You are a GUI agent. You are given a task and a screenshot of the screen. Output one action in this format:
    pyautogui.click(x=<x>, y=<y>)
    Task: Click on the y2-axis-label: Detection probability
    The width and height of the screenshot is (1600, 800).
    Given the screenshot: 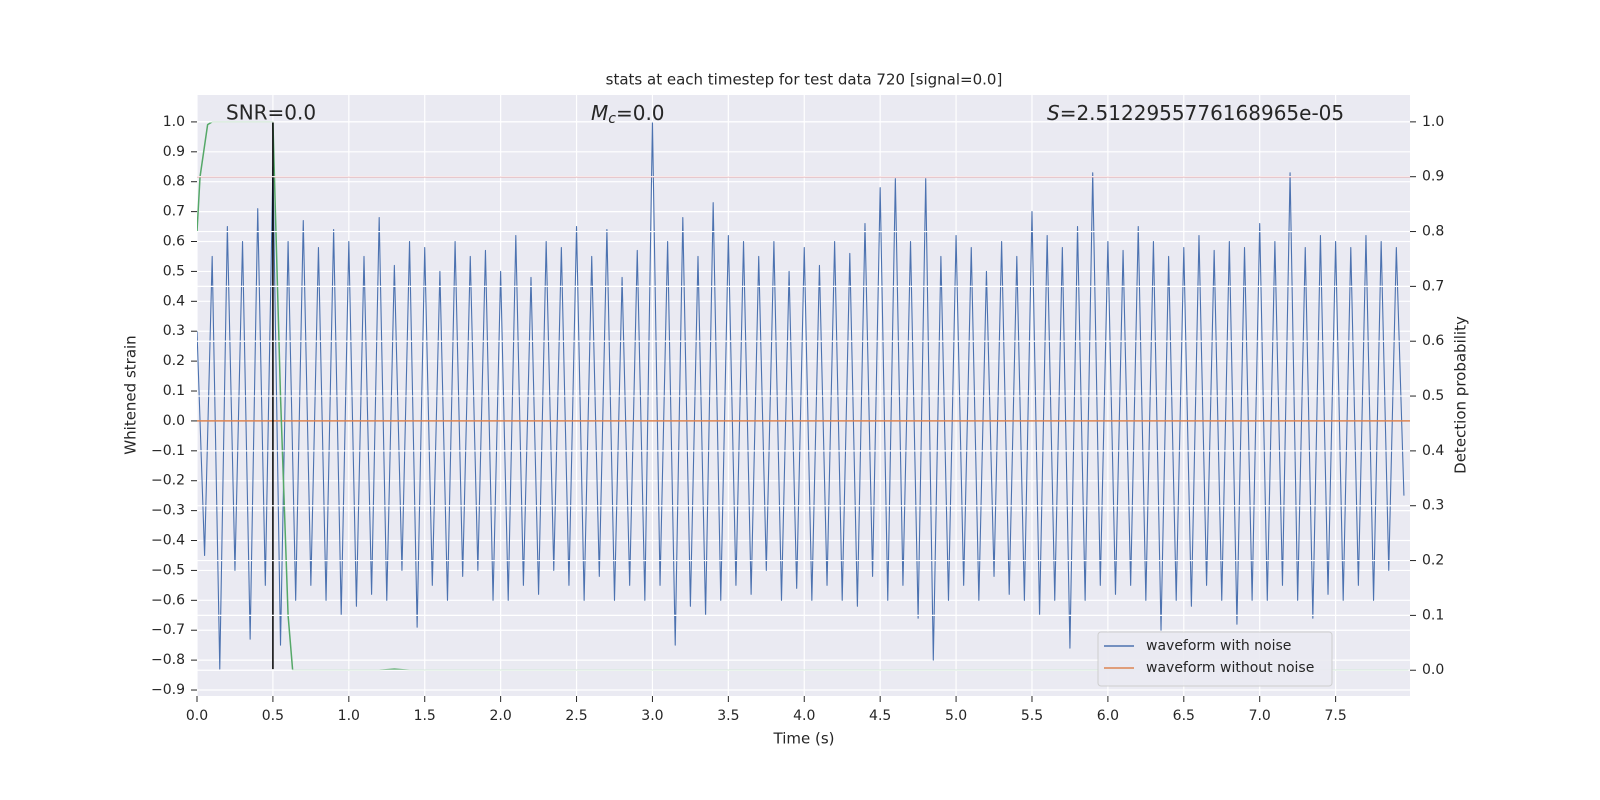 What is the action you would take?
    pyautogui.click(x=1461, y=395)
    